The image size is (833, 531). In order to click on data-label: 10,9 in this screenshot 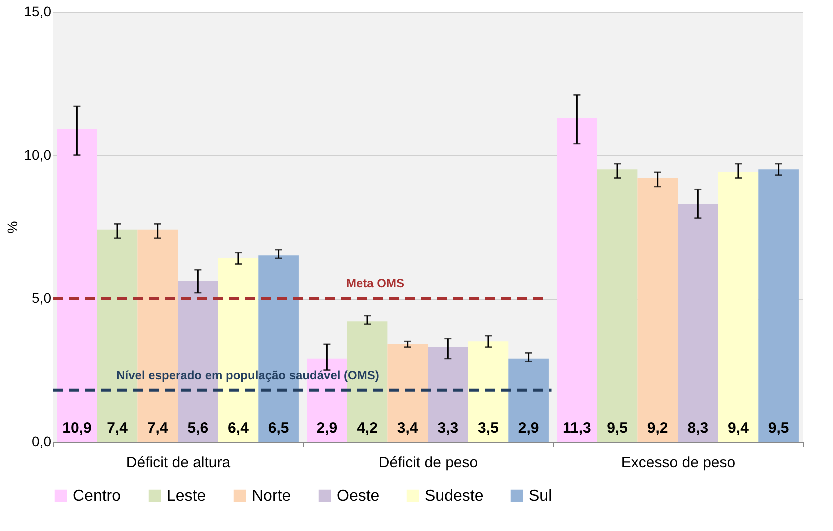, I will do `click(77, 428)`.